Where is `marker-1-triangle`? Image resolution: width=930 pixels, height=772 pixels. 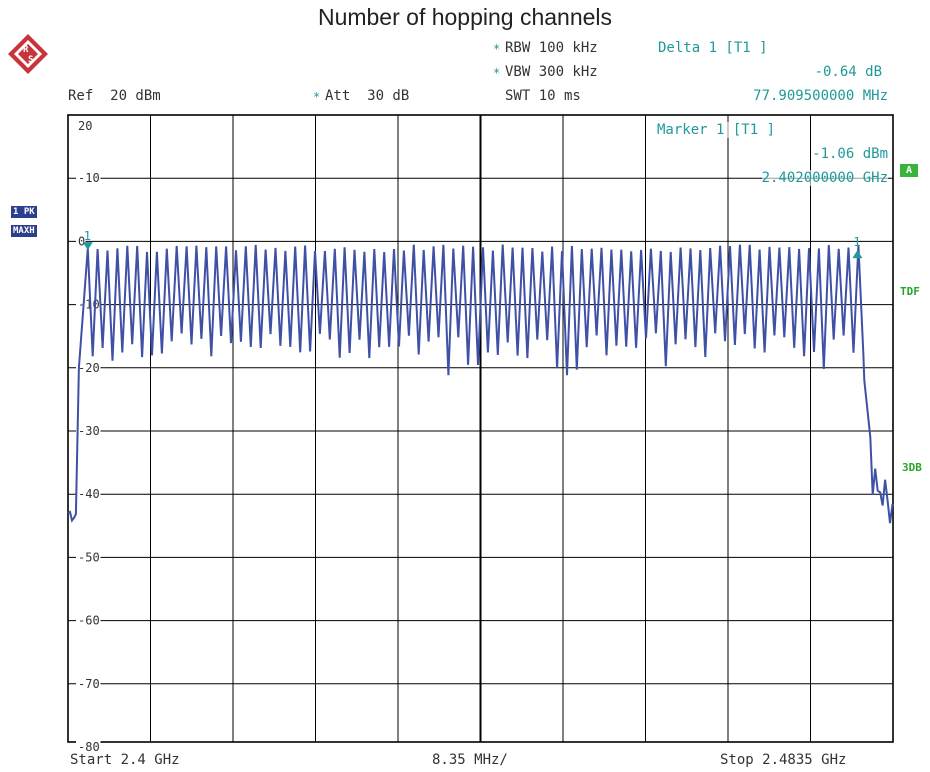 marker-1-triangle is located at coordinates (87, 246).